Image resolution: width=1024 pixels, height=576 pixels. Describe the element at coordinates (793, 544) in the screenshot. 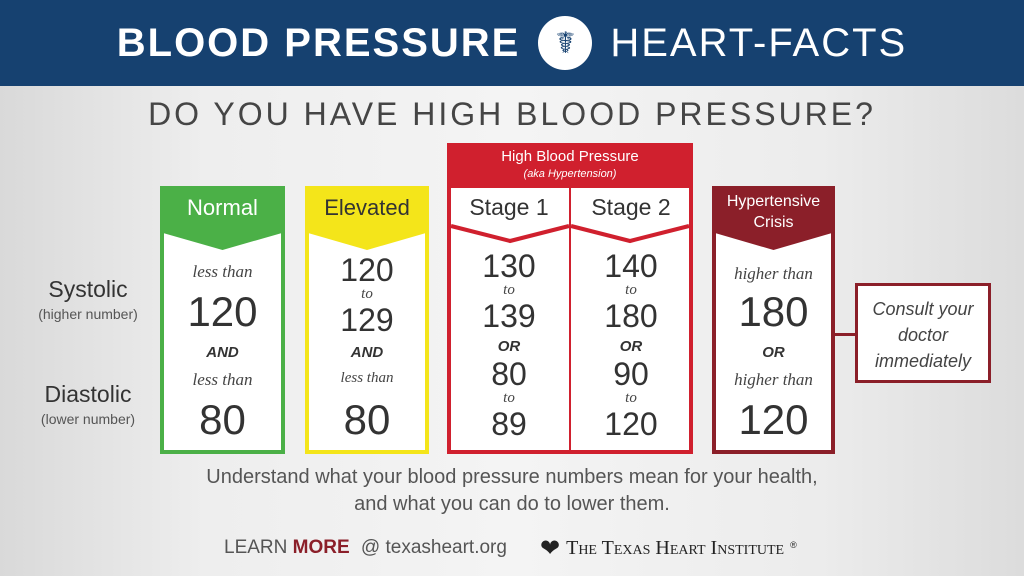

I see `registered-mark: ®` at that location.